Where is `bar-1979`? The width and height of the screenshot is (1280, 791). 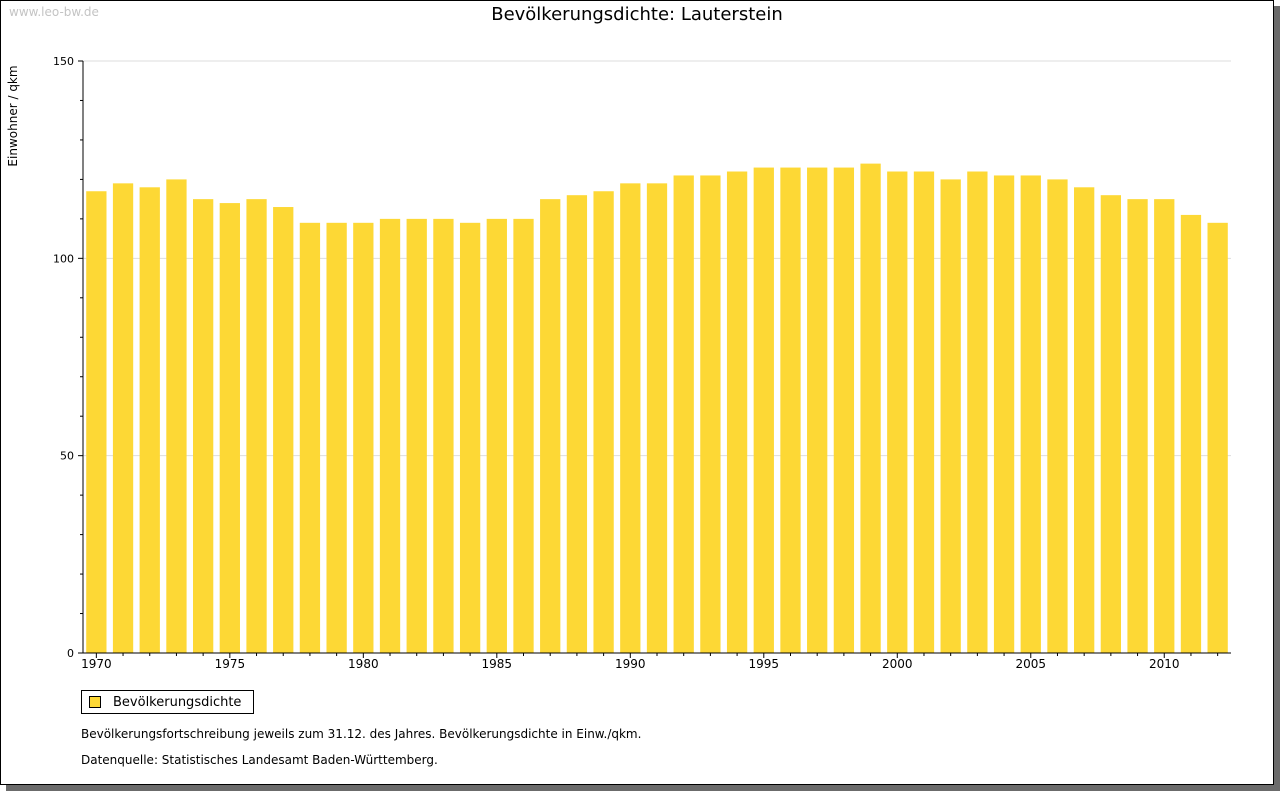
bar-1979 is located at coordinates (336, 437).